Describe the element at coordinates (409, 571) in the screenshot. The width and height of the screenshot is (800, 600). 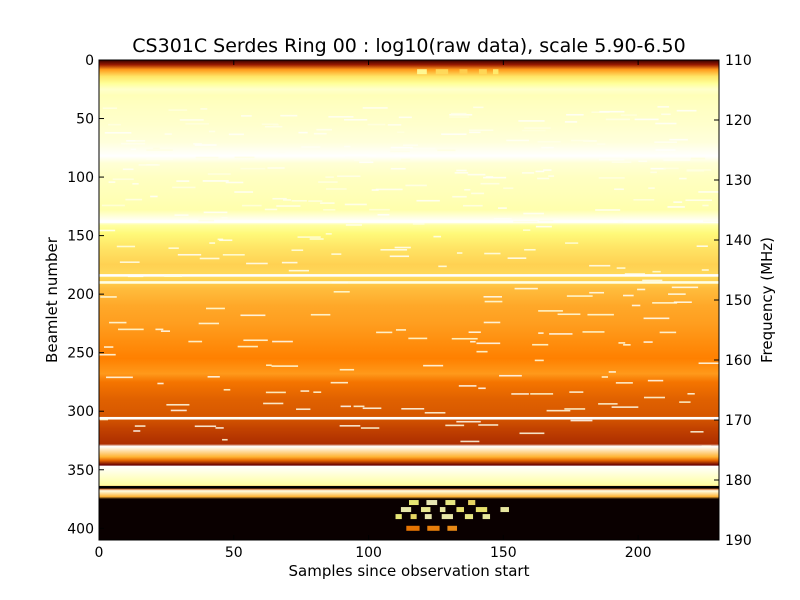
I see `x-axis-label: Samples since observation start` at that location.